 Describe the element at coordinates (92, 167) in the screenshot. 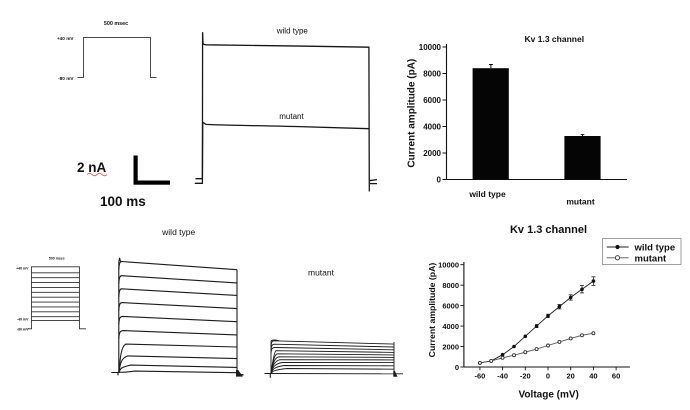

I see `svg-text: 2 nA` at that location.